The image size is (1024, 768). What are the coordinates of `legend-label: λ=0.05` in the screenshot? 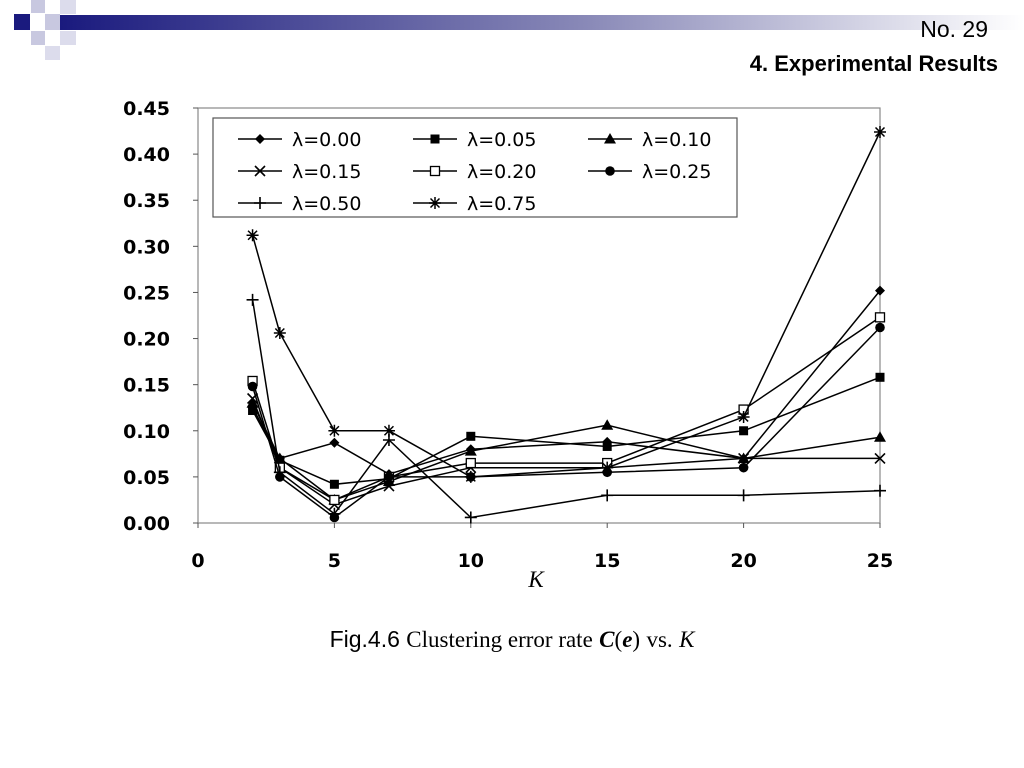 It's located at (501, 140).